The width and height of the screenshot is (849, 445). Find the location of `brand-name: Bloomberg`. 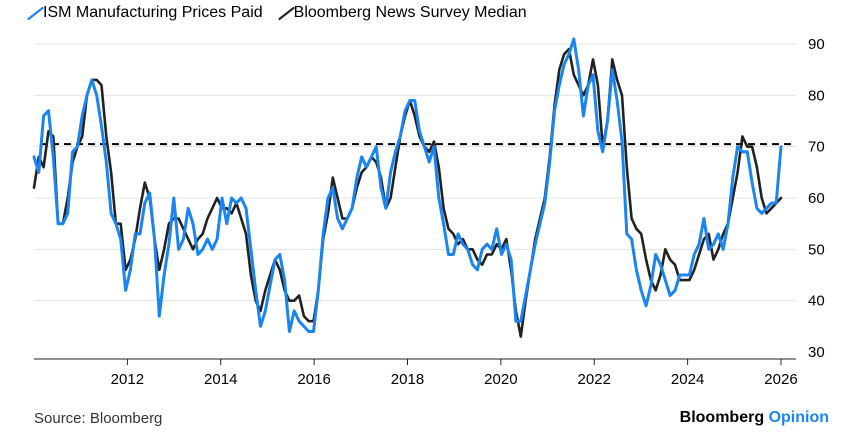

brand-name: Bloomberg is located at coordinates (722, 417).